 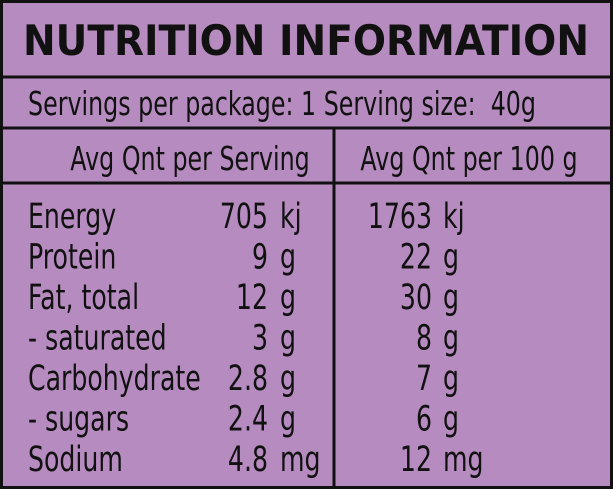 What do you see at coordinates (75, 460) in the screenshot?
I see `nutrient-name: Sodium` at bounding box center [75, 460].